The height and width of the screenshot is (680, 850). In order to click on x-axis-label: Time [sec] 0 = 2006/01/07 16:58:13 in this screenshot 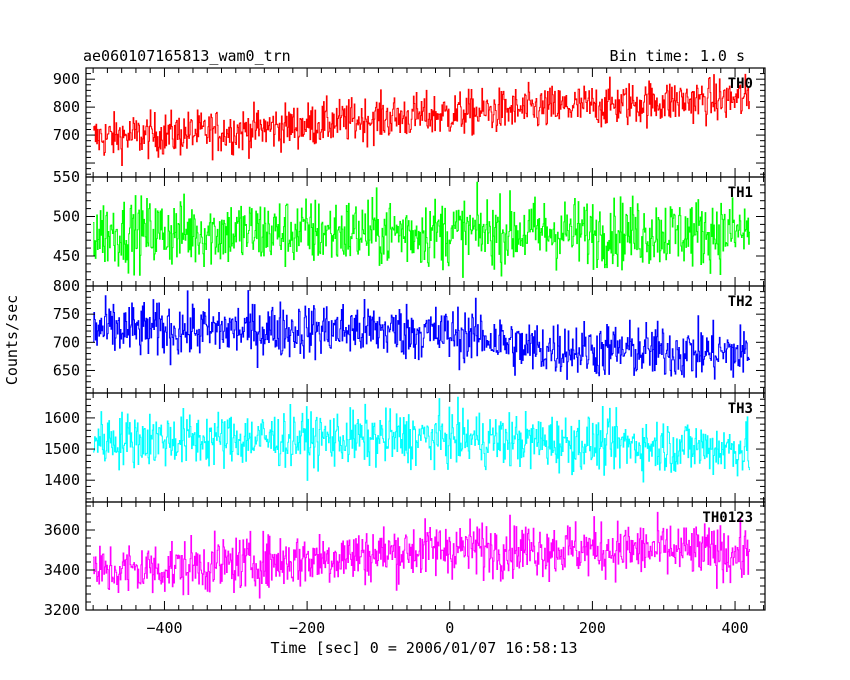, I will do `click(423, 648)`.